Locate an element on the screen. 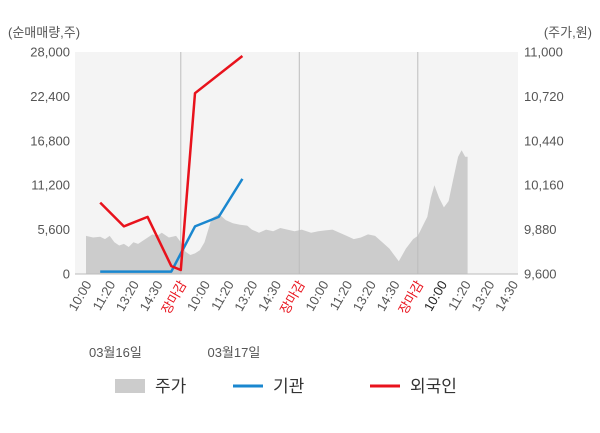  y-left-tick-label: 22,400 is located at coordinates (50, 96).